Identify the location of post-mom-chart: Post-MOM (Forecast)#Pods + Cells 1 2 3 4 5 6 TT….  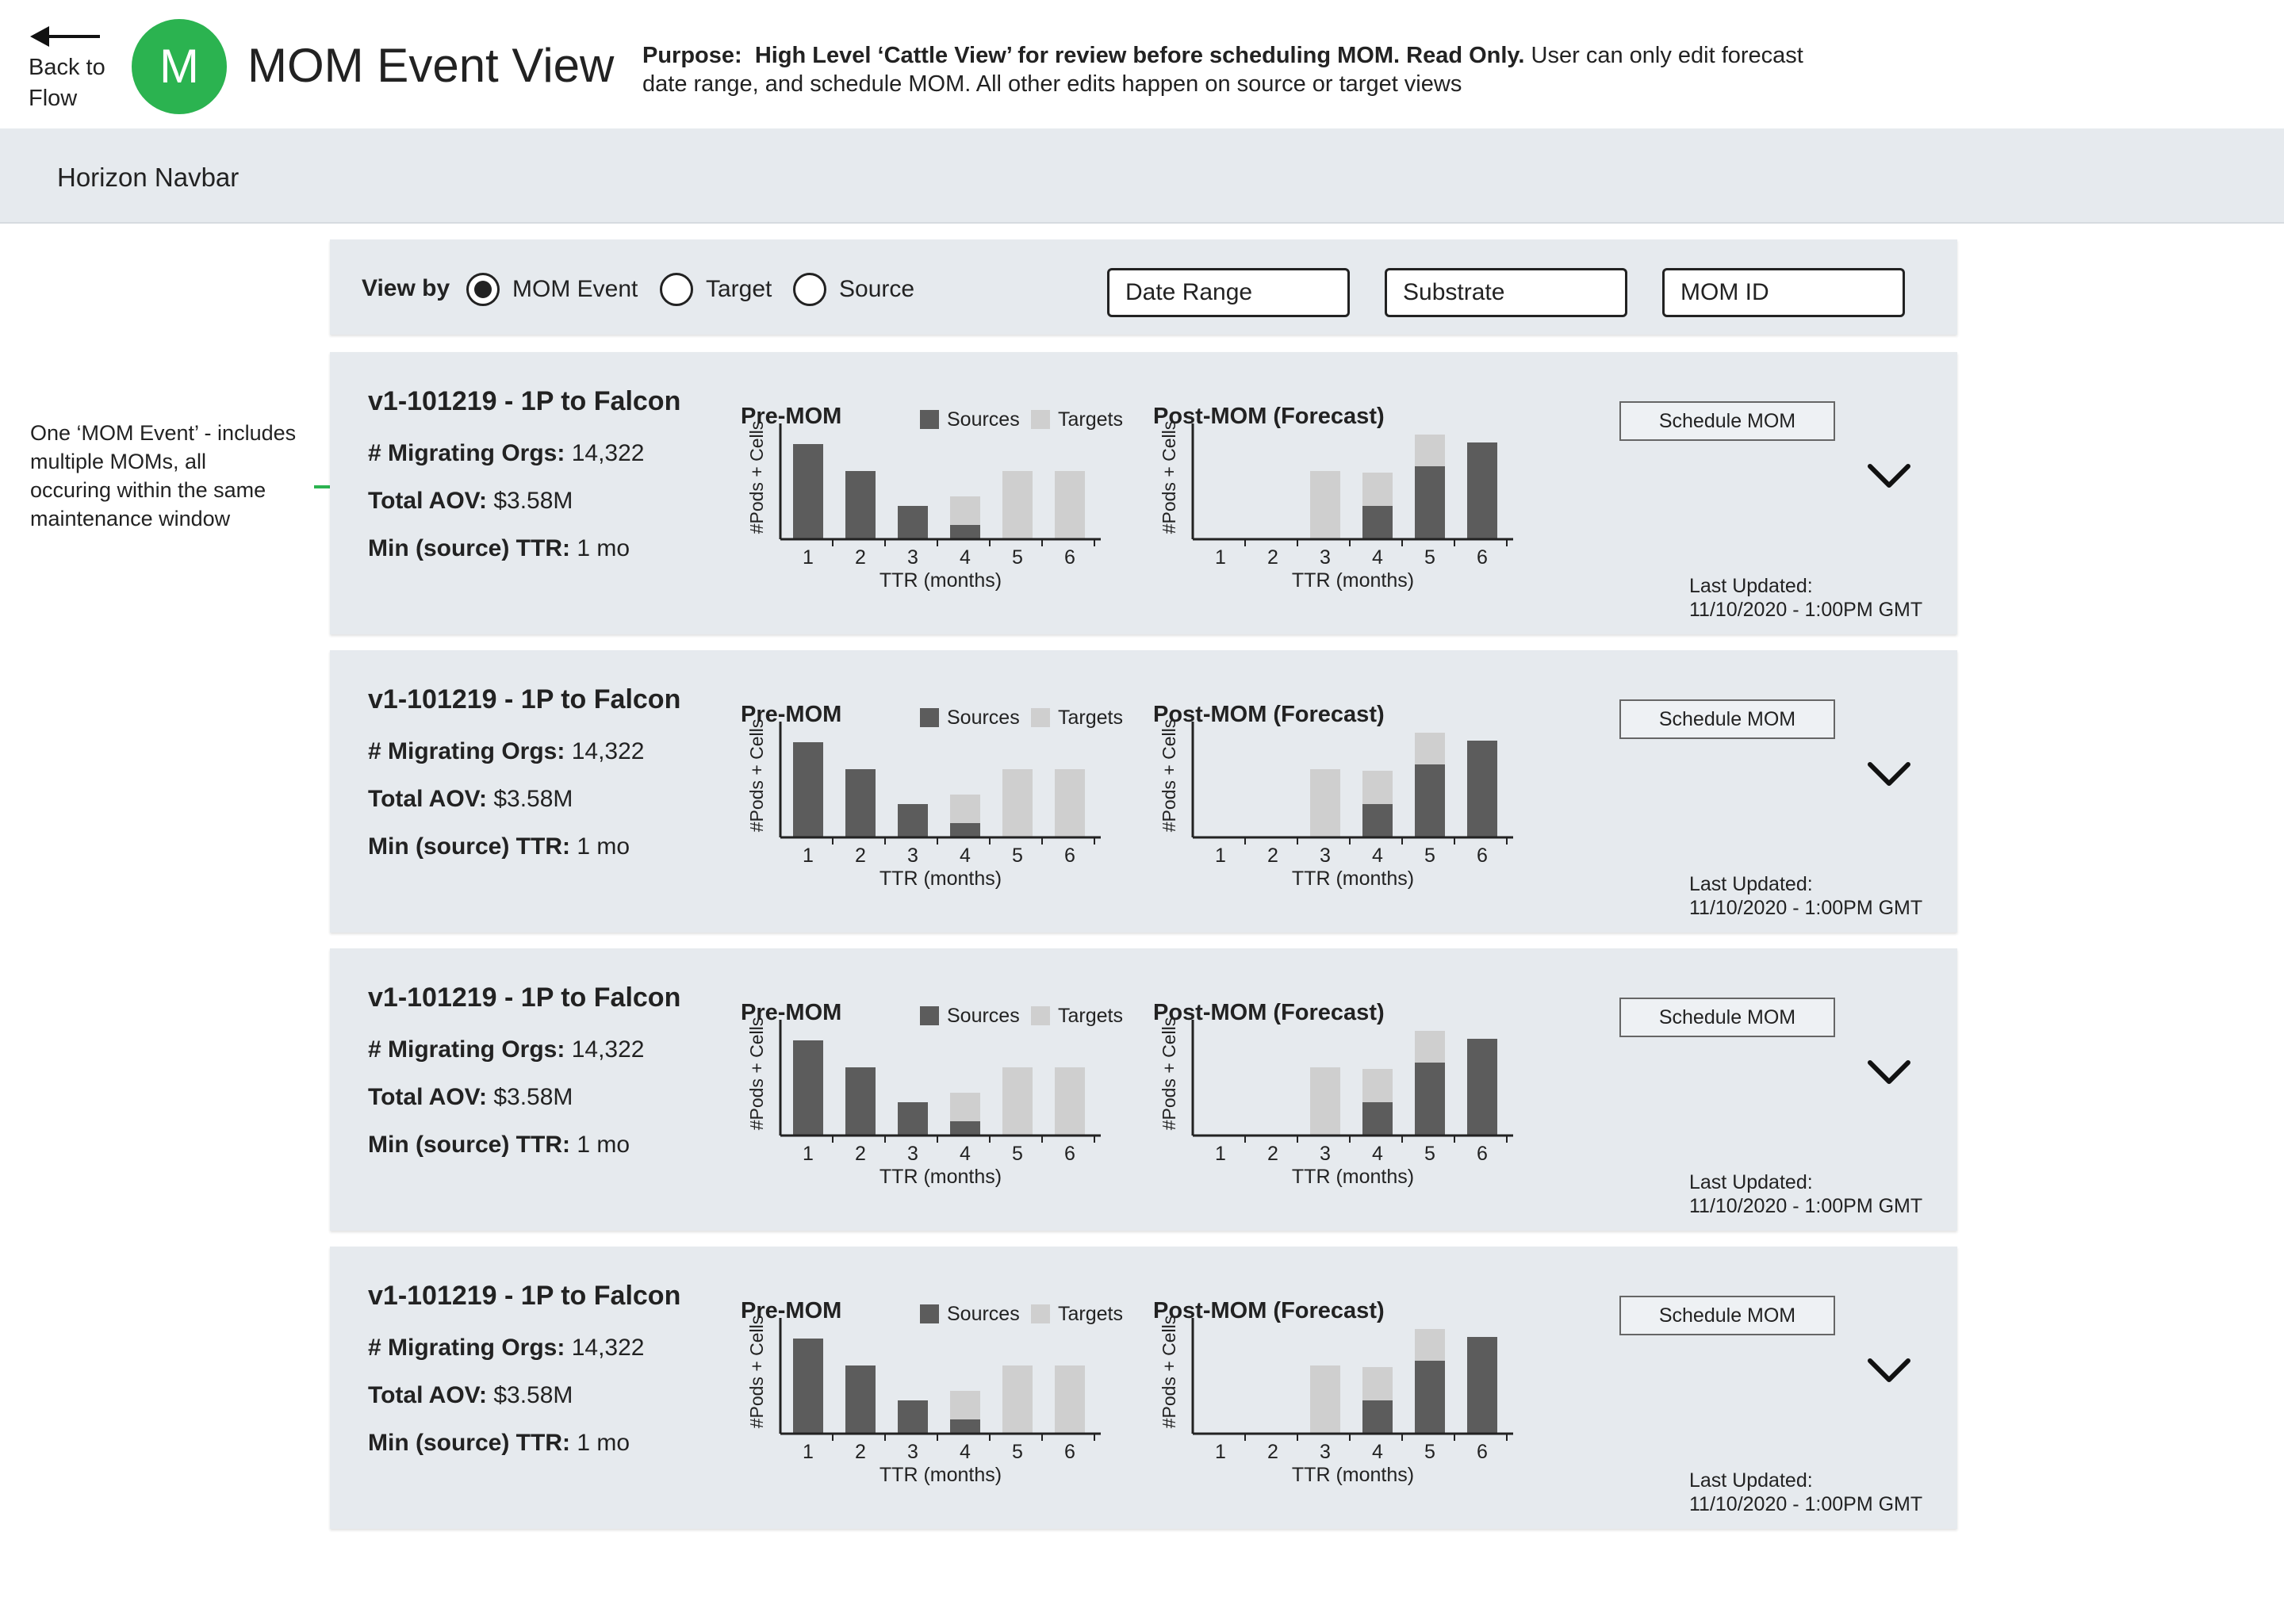
(1333, 1392).